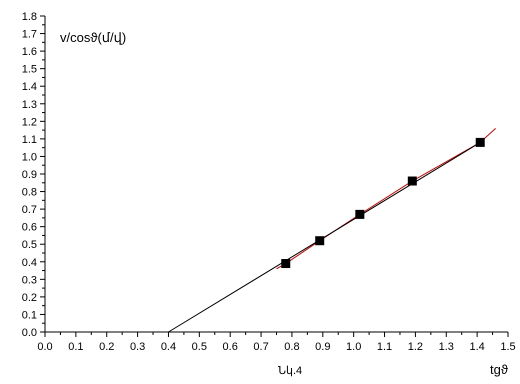  I want to click on y-tick-label: 1.6, so click(29, 52).